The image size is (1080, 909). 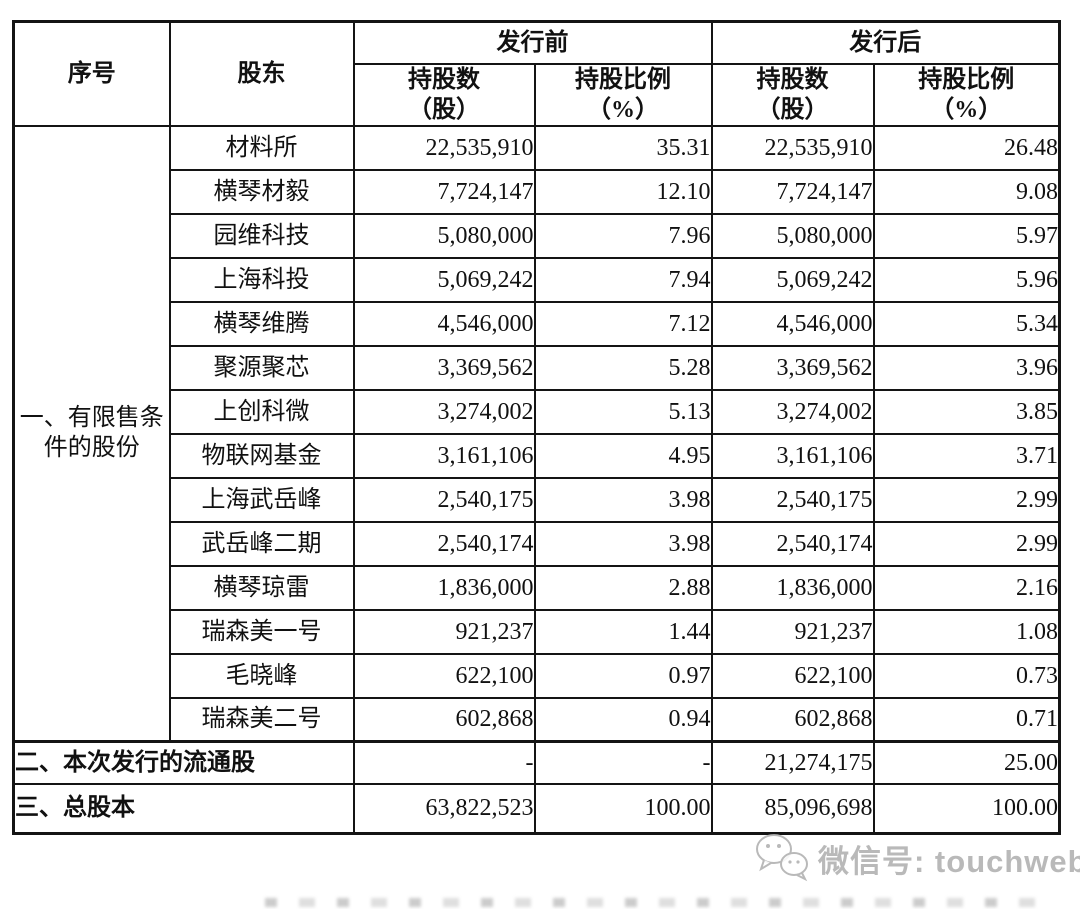 What do you see at coordinates (966, 79) in the screenshot?
I see `after-ratio-subheader-line1: 持股比例` at bounding box center [966, 79].